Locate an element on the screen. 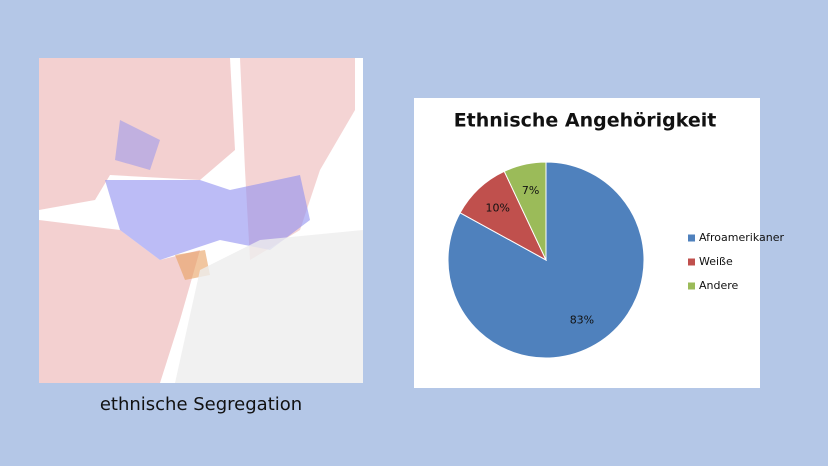 Image resolution: width=828 pixels, height=470 pixels. legend-label: Andere is located at coordinates (719, 285).